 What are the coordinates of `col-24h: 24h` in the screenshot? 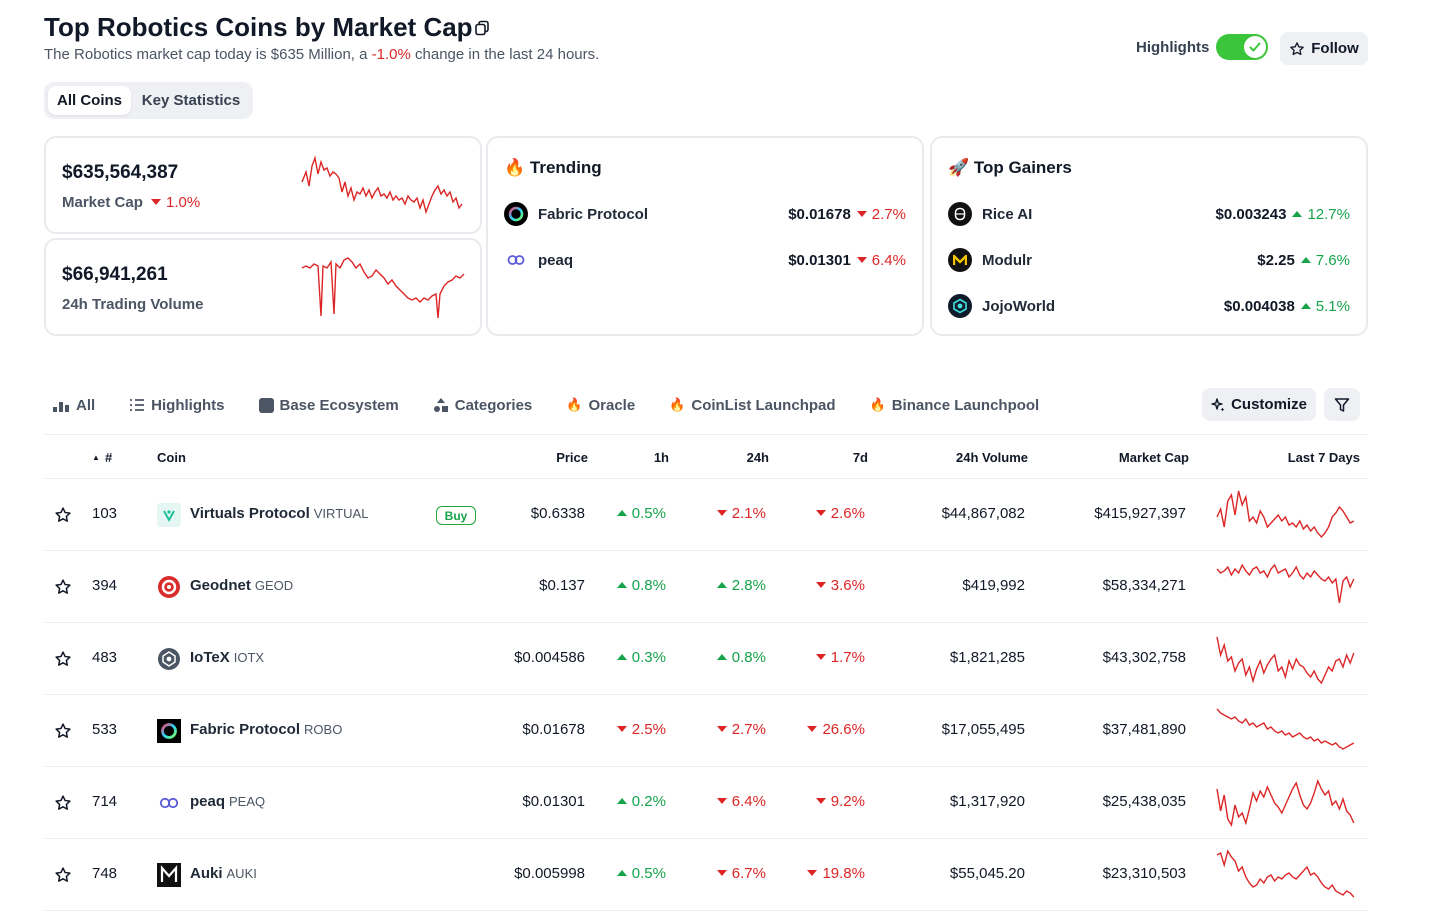 It's located at (757, 457).